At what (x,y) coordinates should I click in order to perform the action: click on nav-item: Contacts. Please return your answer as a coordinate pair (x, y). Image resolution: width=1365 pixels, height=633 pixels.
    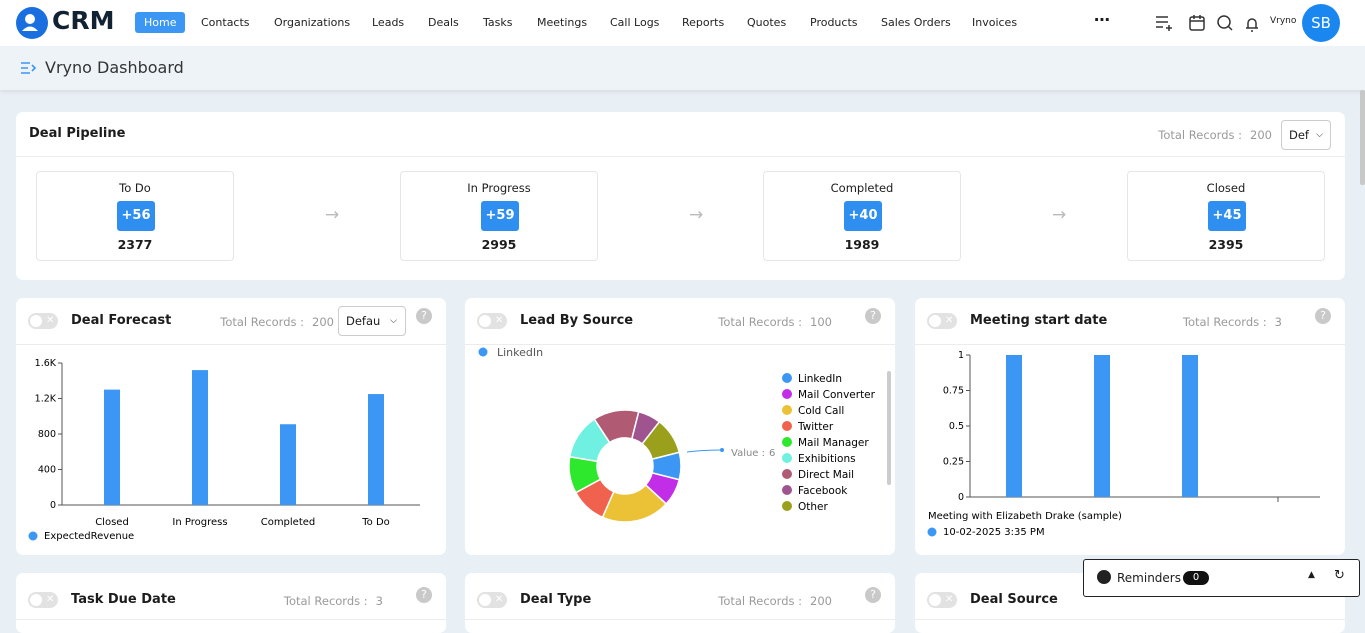
    Looking at the image, I should click on (225, 22).